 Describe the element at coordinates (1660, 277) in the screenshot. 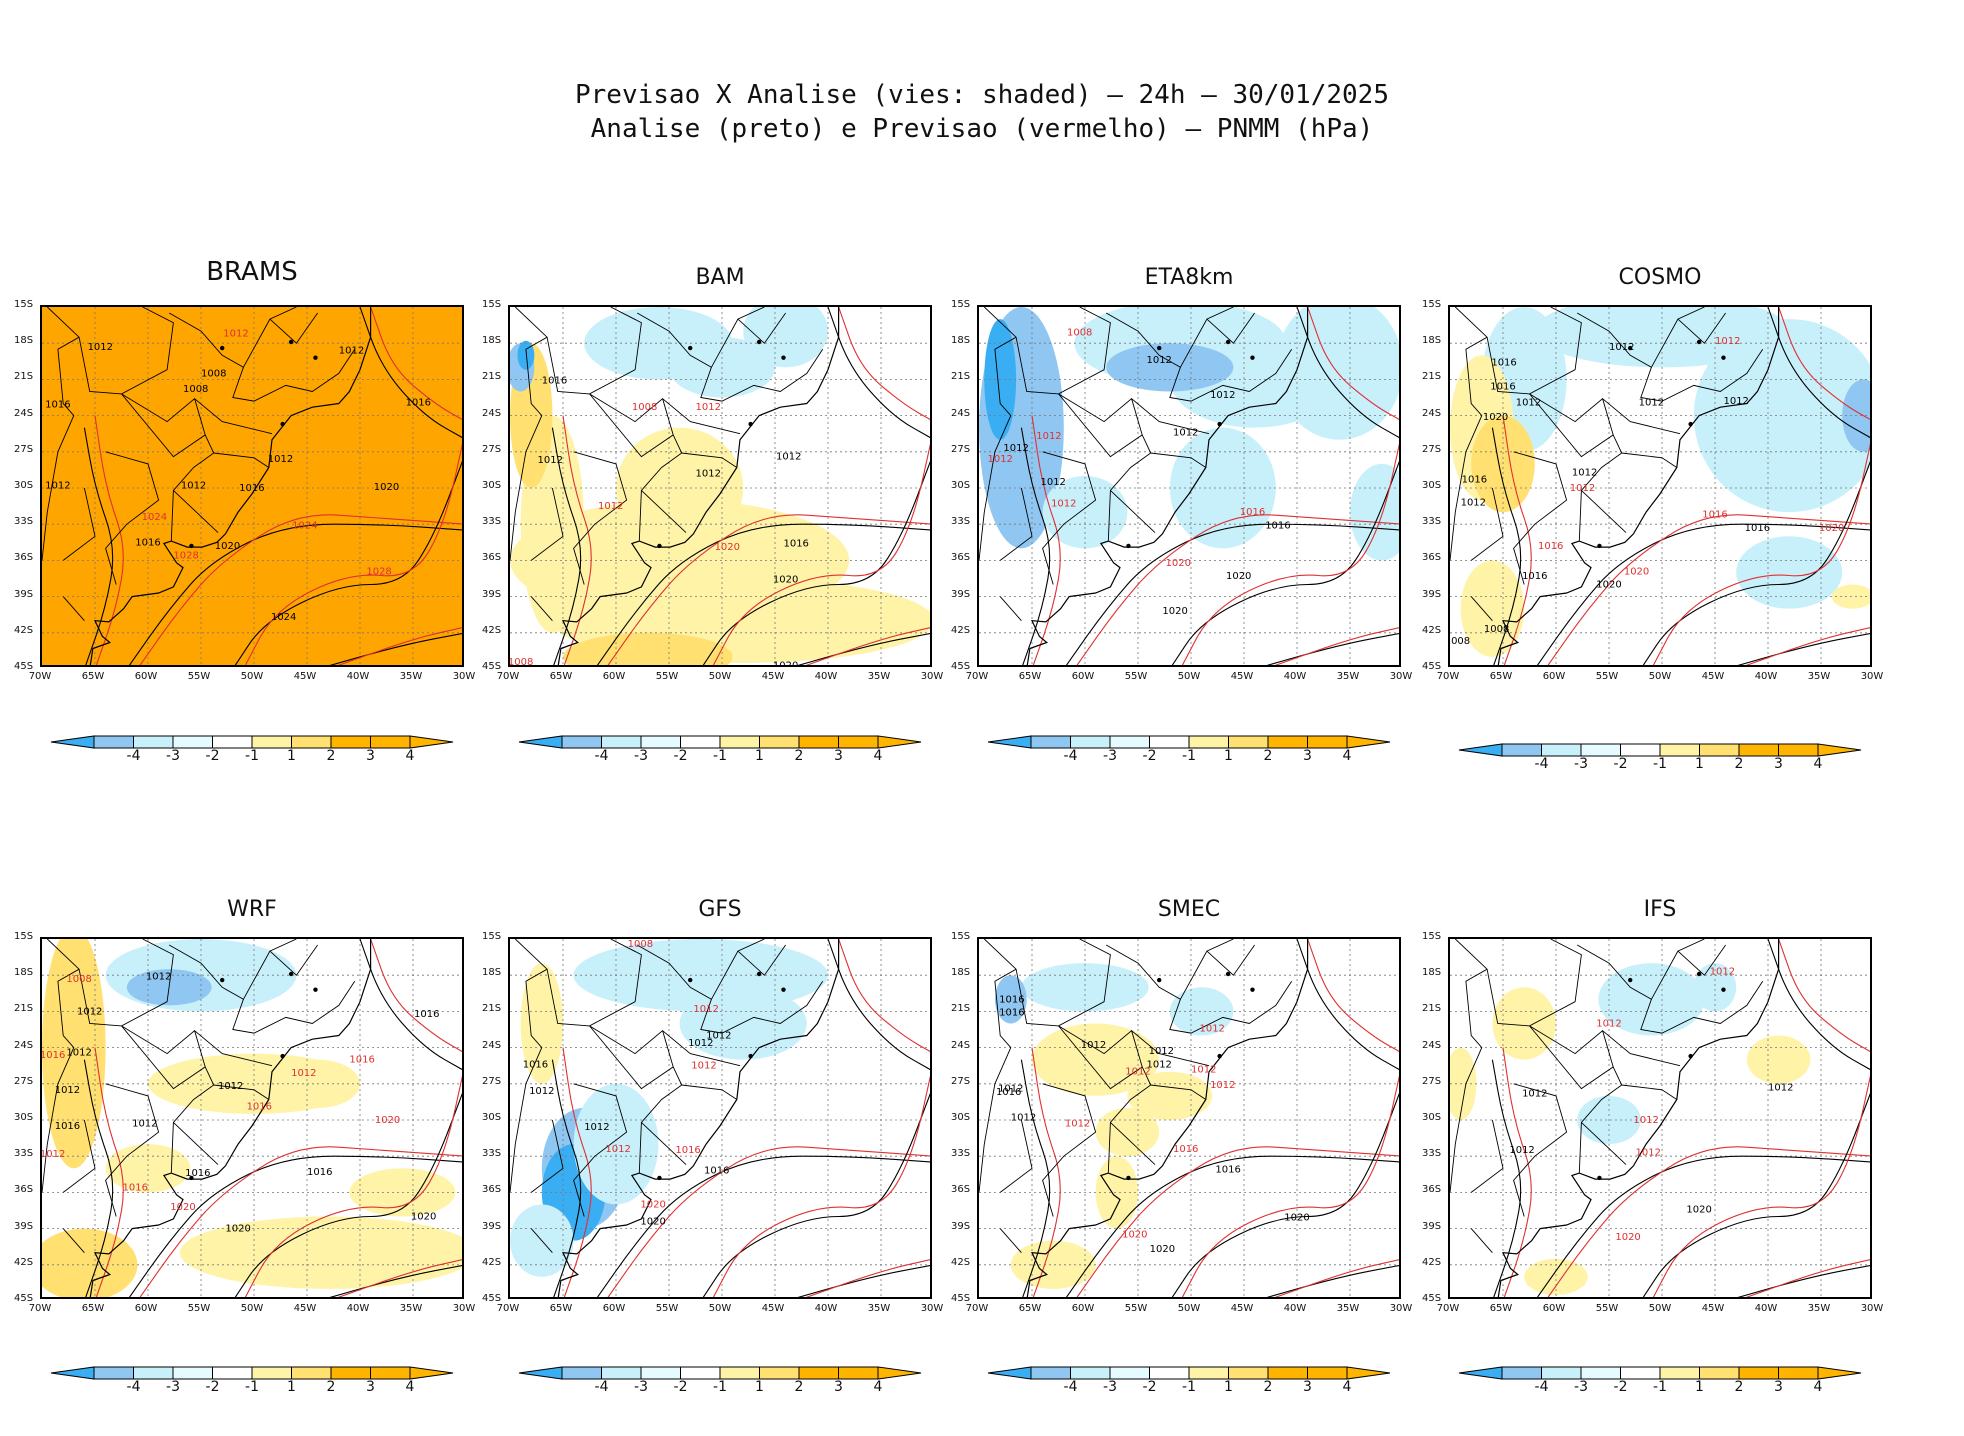

I see `panel-title: COSMO` at that location.